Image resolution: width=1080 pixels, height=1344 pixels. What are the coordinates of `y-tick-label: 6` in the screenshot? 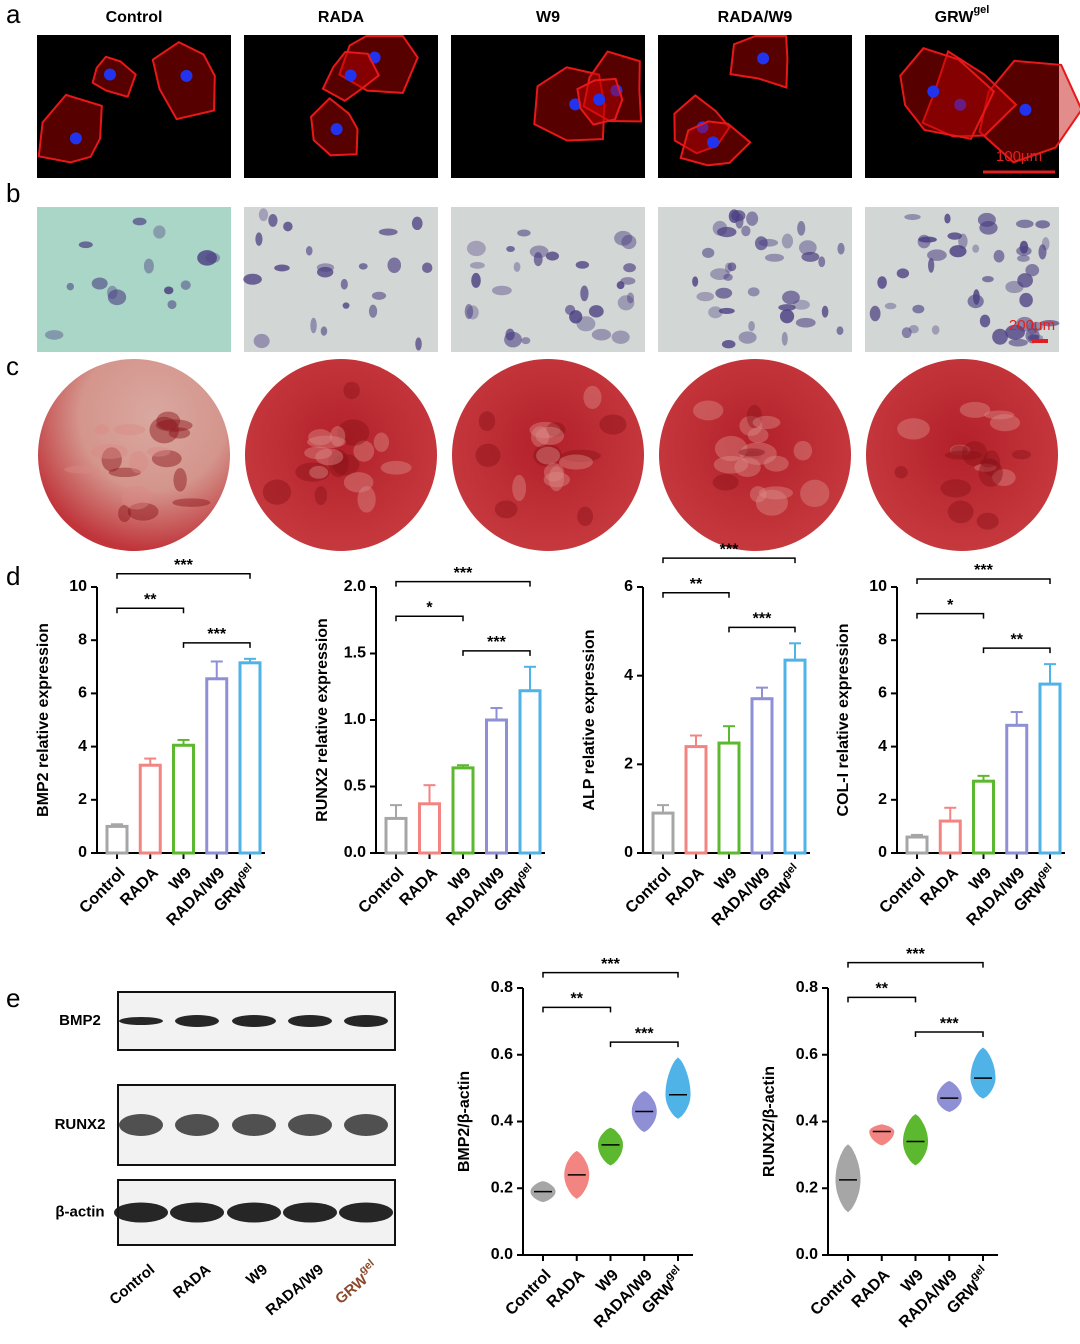 It's located at (82, 693).